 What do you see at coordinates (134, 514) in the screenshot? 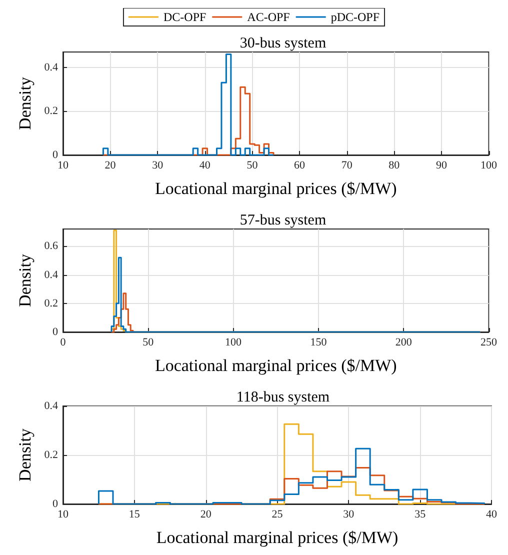
I see `x-tick-label: 15` at bounding box center [134, 514].